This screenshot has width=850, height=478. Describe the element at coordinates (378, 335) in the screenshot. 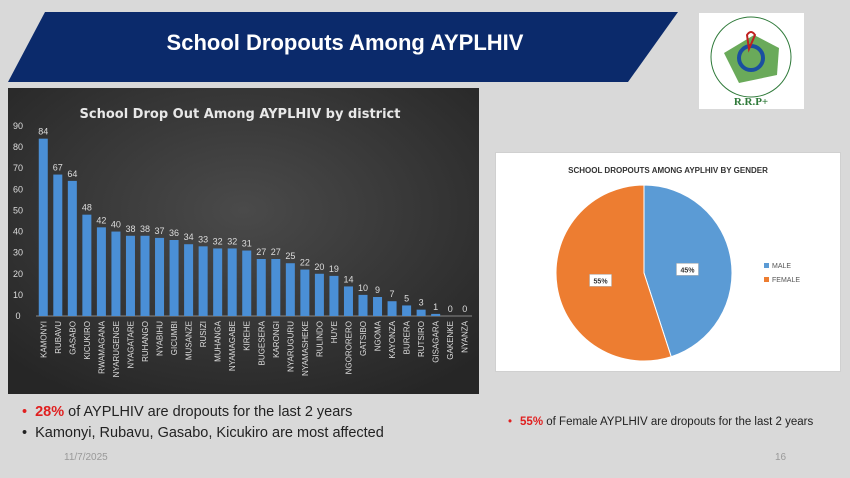

I see `x-tick-label: NGOMA` at that location.